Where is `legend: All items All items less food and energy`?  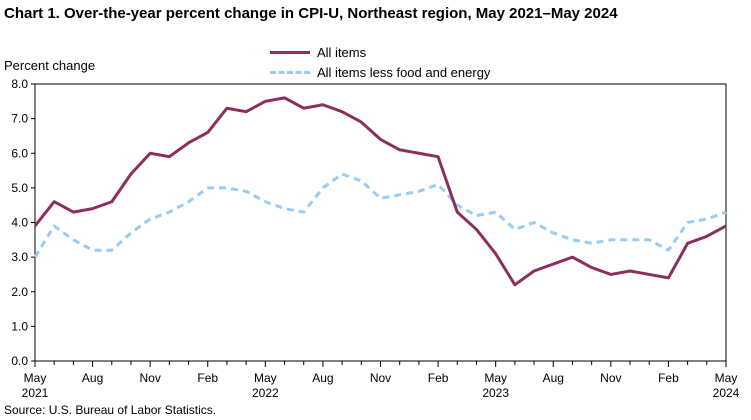
legend: All items All items less food and energy is located at coordinates (380, 62).